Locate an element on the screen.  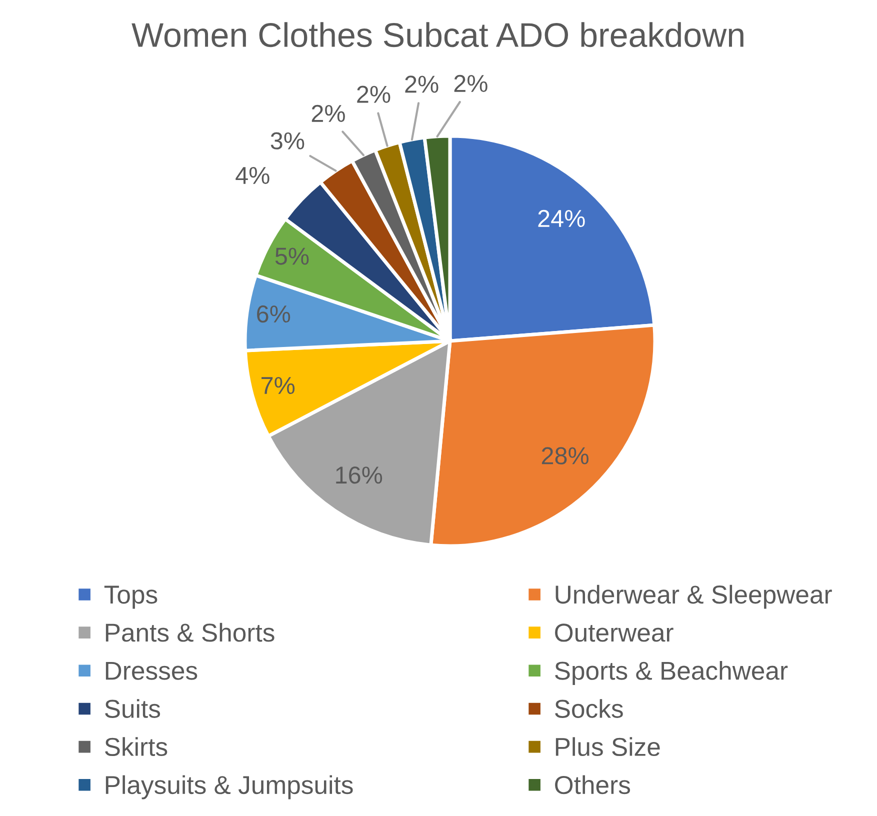
data-label: 4% is located at coordinates (253, 175).